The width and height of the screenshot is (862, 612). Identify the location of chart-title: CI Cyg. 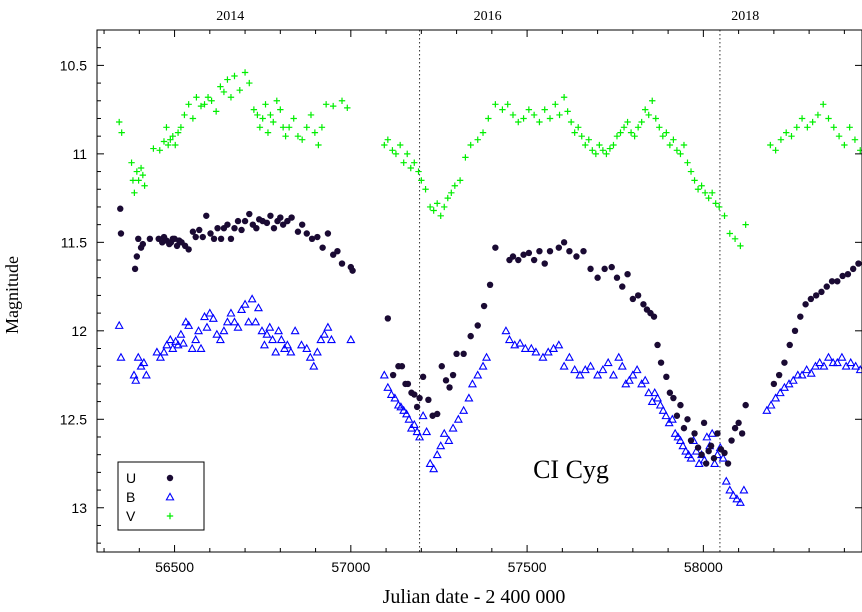
(571, 469).